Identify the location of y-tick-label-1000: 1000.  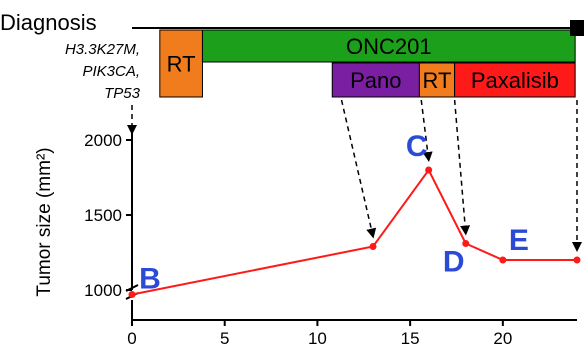
(103, 290).